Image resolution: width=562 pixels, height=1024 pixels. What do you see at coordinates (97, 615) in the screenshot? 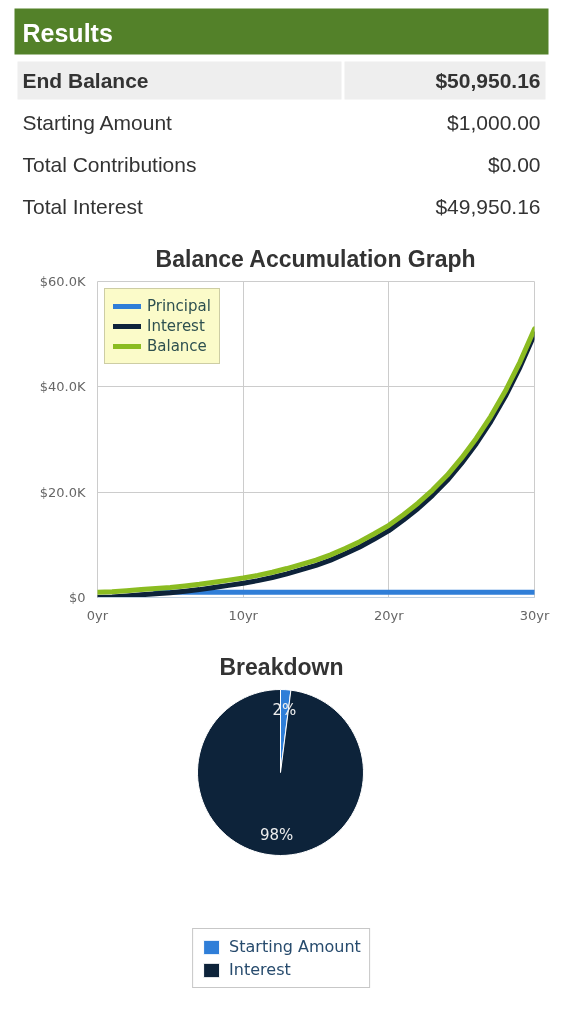
I see `x-tick-label: 0yr` at bounding box center [97, 615].